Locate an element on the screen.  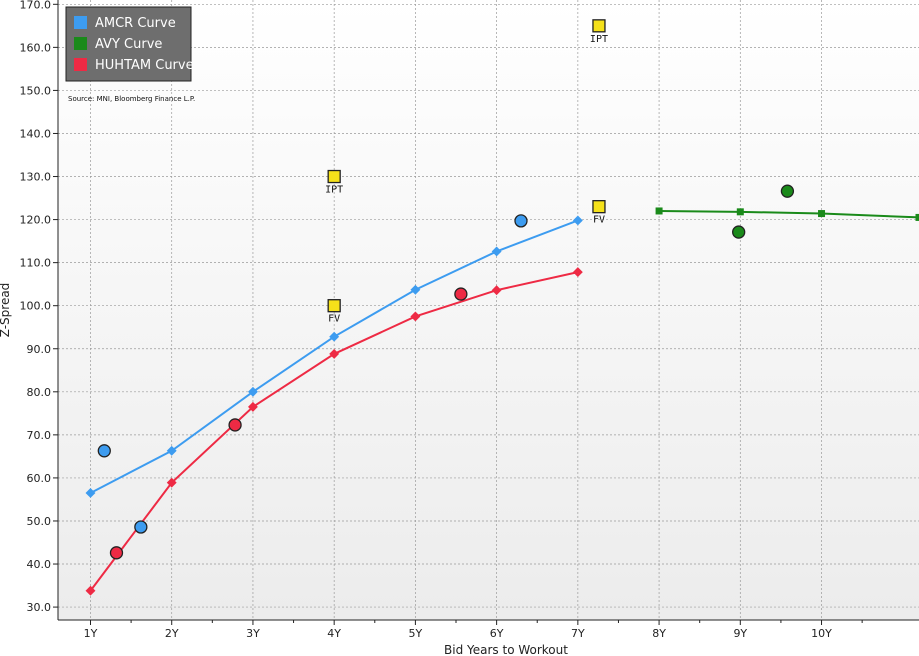
x-tick-label: 6Y is located at coordinates (497, 633).